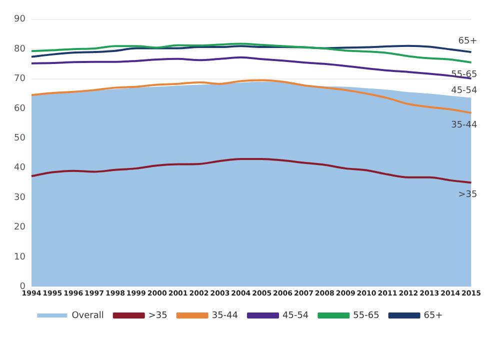  Describe the element at coordinates (464, 91) in the screenshot. I see `text: 45-54` at that location.